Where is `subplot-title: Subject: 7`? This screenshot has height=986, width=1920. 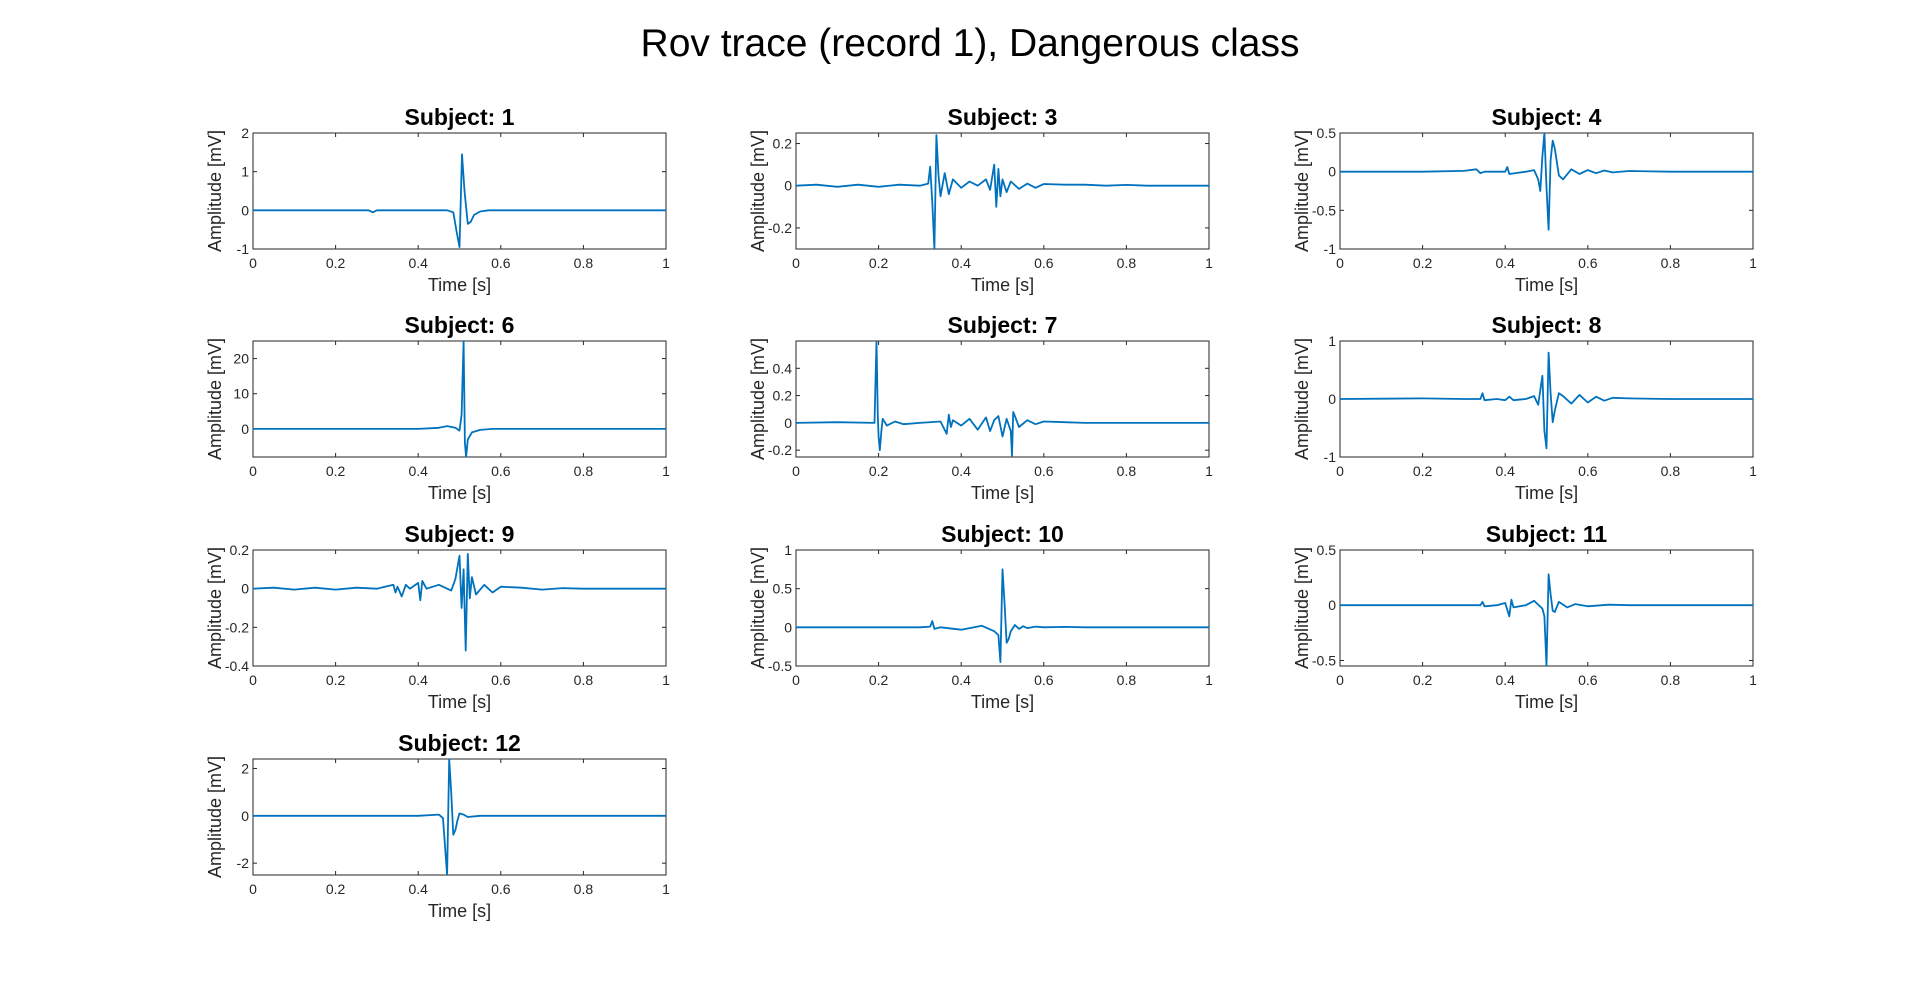 subplot-title: Subject: 7 is located at coordinates (1003, 325).